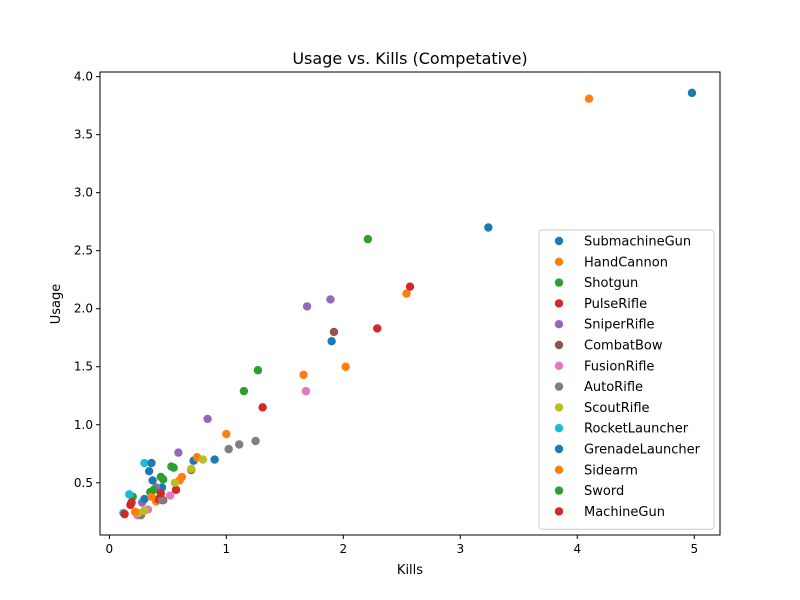  Describe the element at coordinates (611, 470) in the screenshot. I see `legend-label: Sidearm` at that location.